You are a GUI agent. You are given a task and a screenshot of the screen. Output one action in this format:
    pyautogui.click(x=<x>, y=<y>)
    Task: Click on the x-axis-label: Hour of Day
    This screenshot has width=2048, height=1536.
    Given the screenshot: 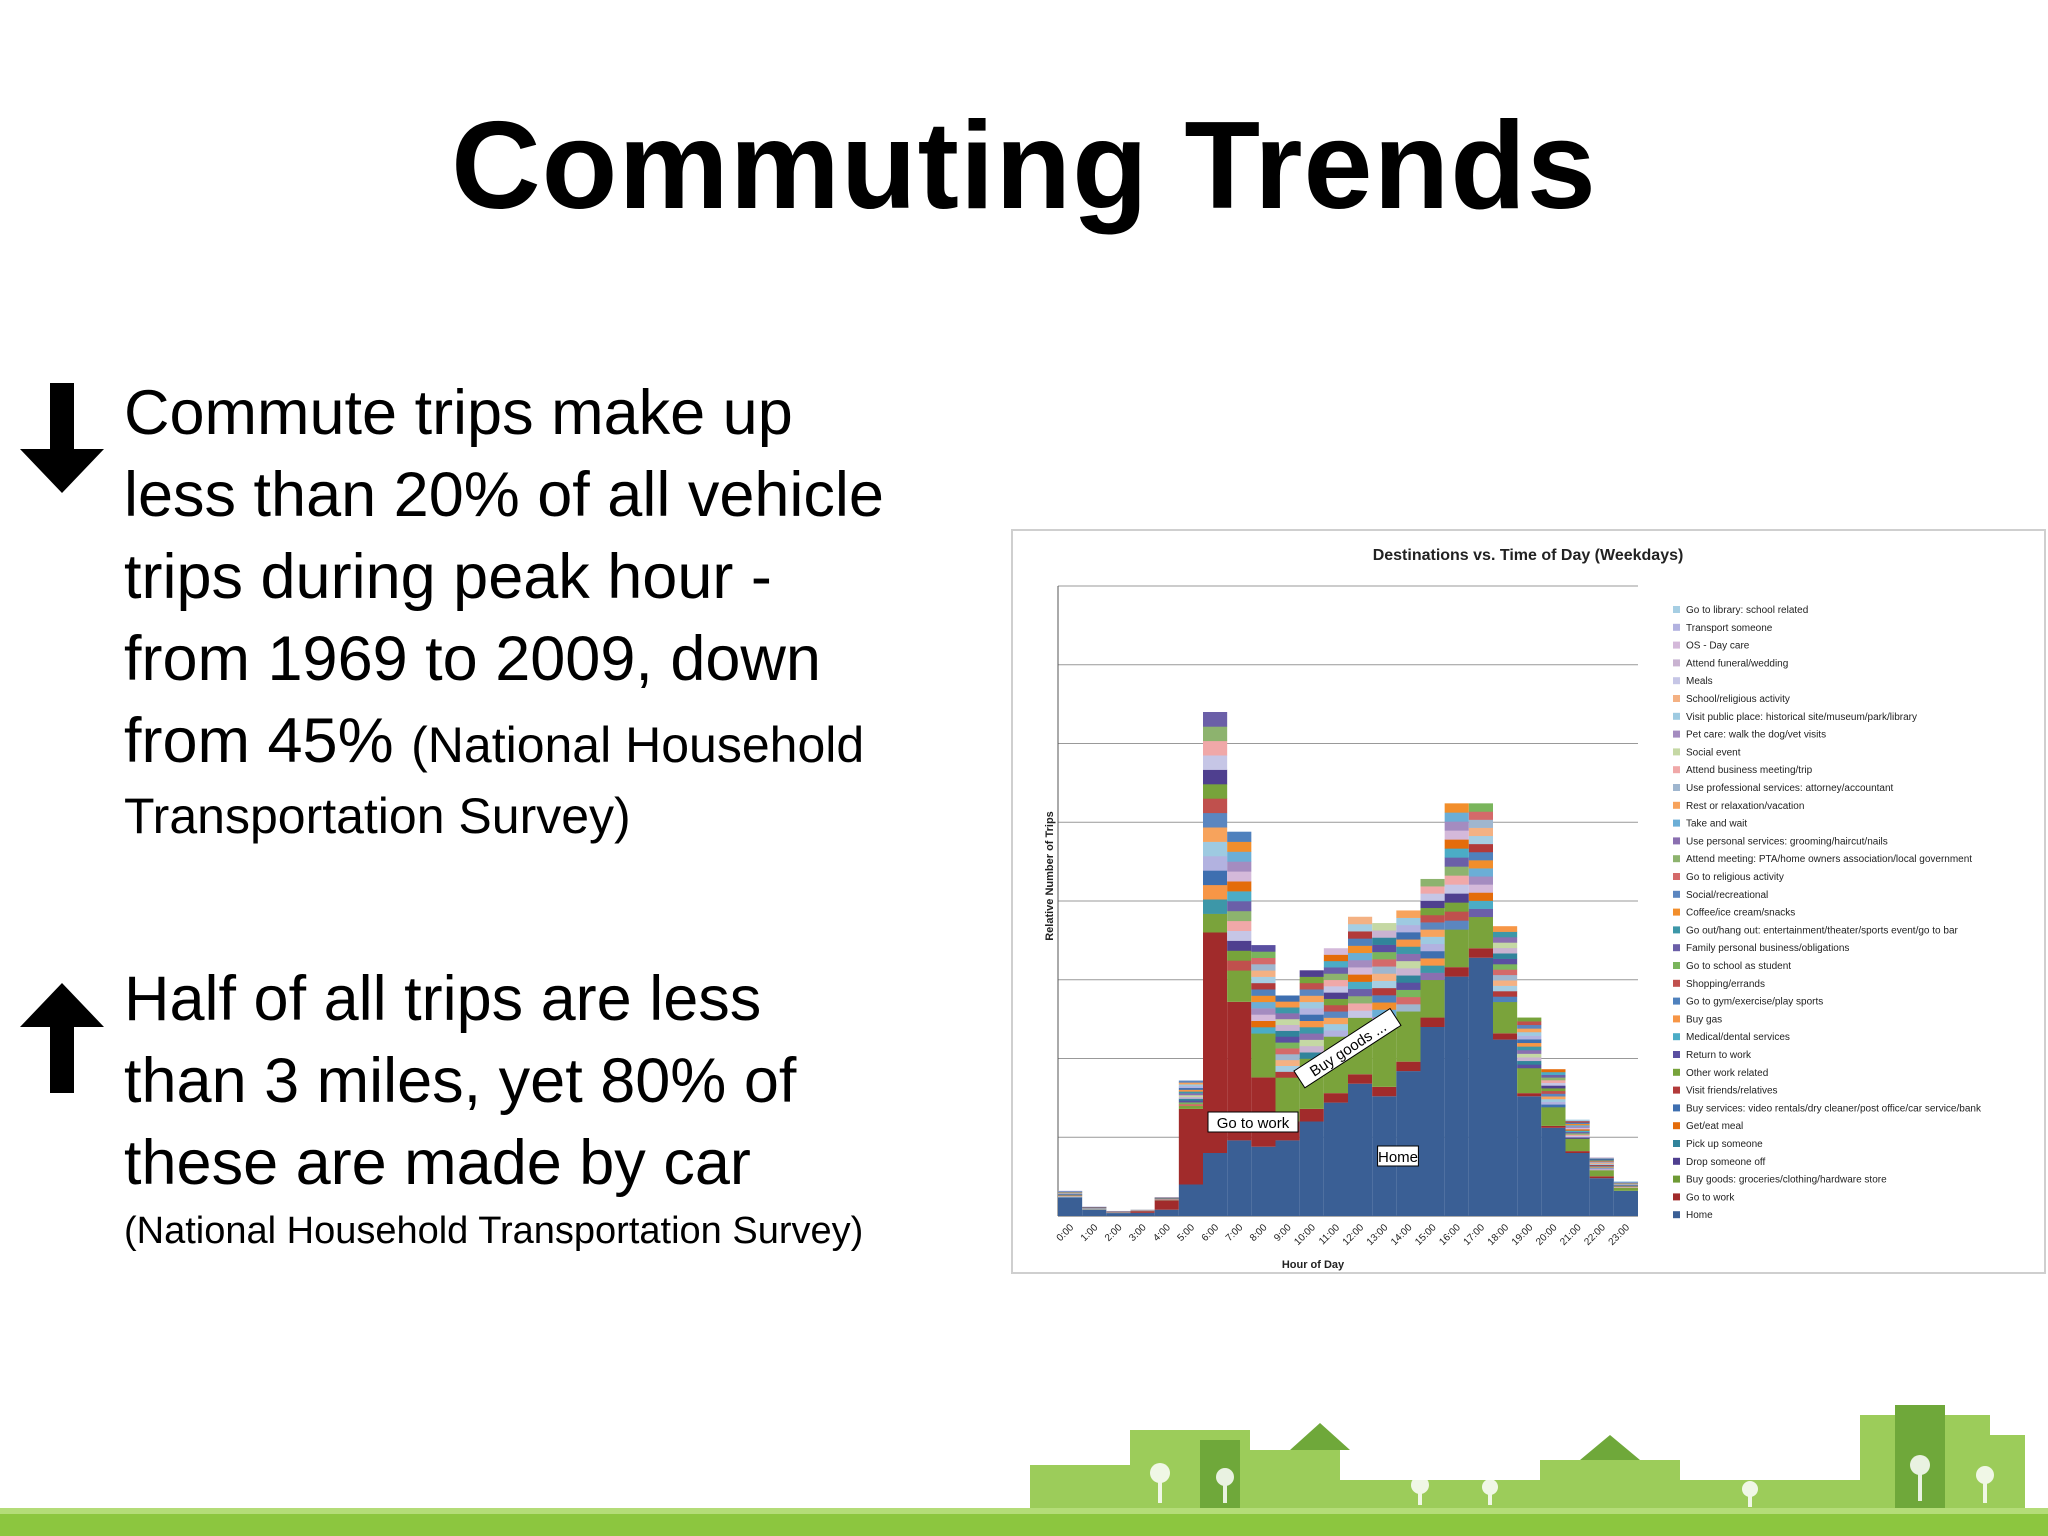 What is the action you would take?
    pyautogui.click(x=1313, y=1265)
    